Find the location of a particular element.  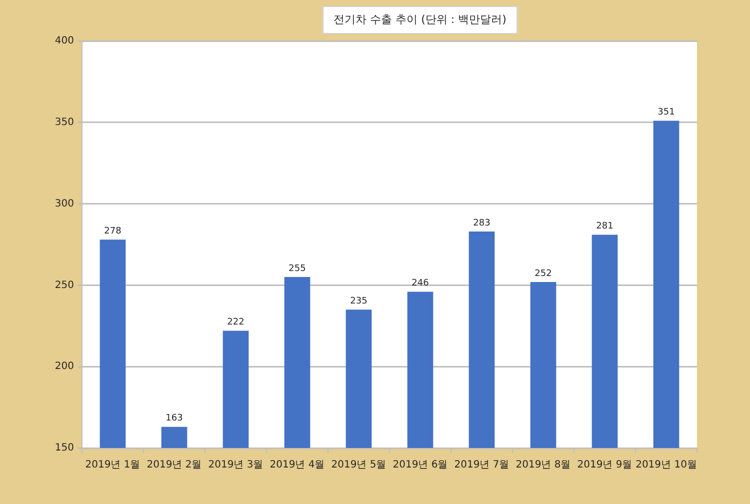

x-tick-label: 2019년 2월 is located at coordinates (174, 465).